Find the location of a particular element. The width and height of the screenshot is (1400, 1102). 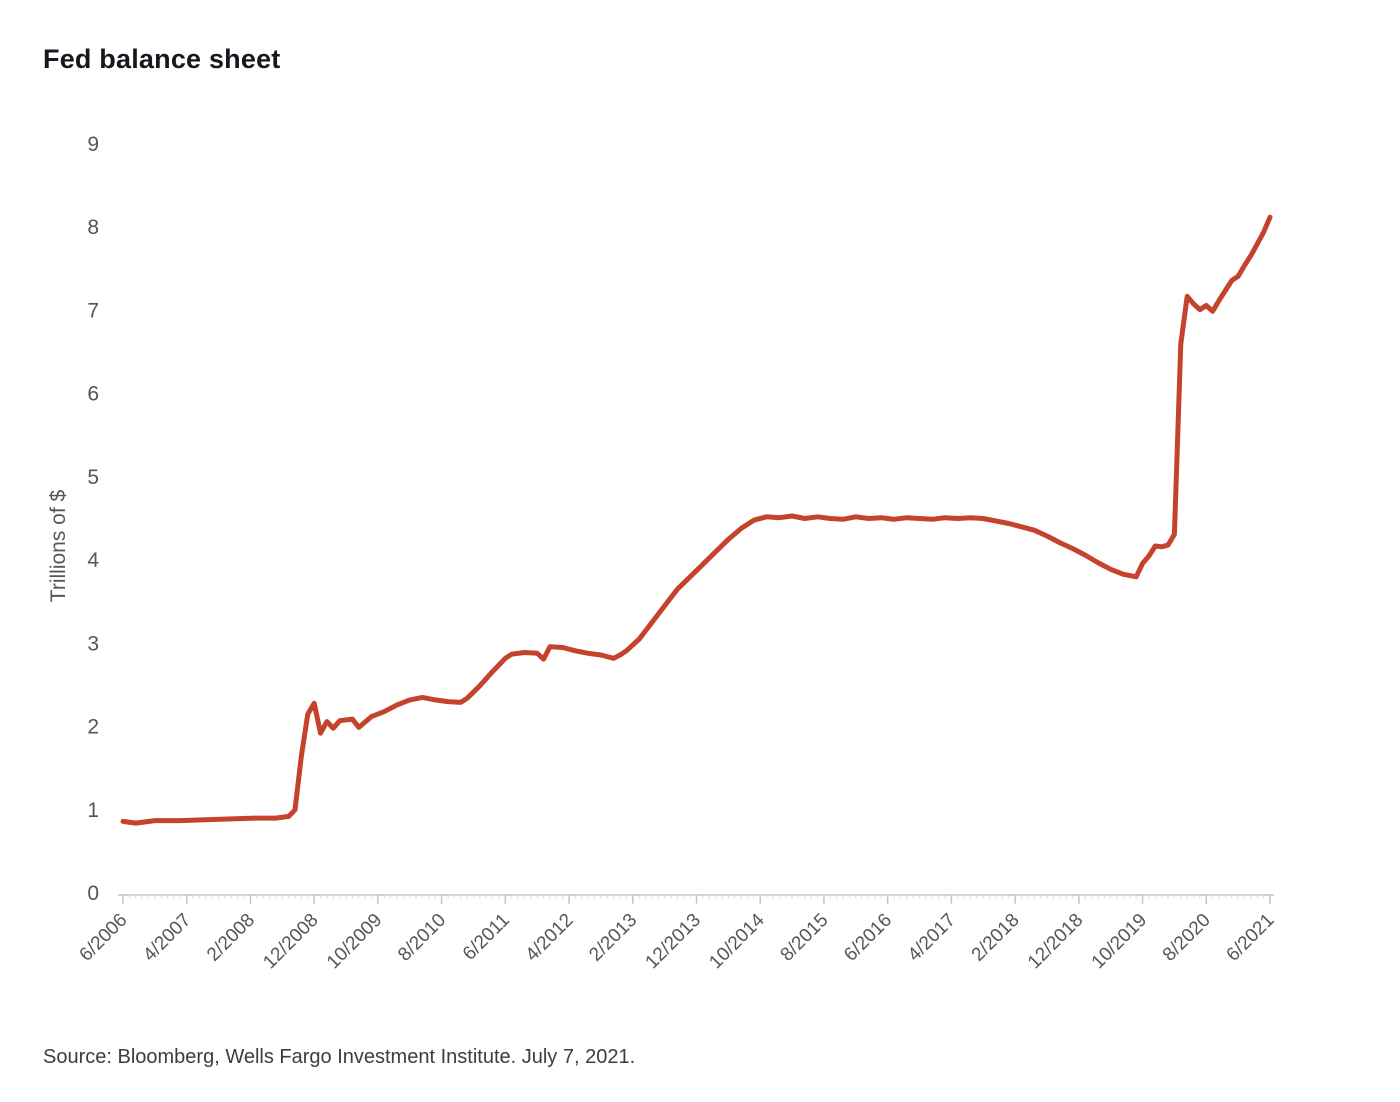

x-tick-label: 4/2017 is located at coordinates (932, 938).